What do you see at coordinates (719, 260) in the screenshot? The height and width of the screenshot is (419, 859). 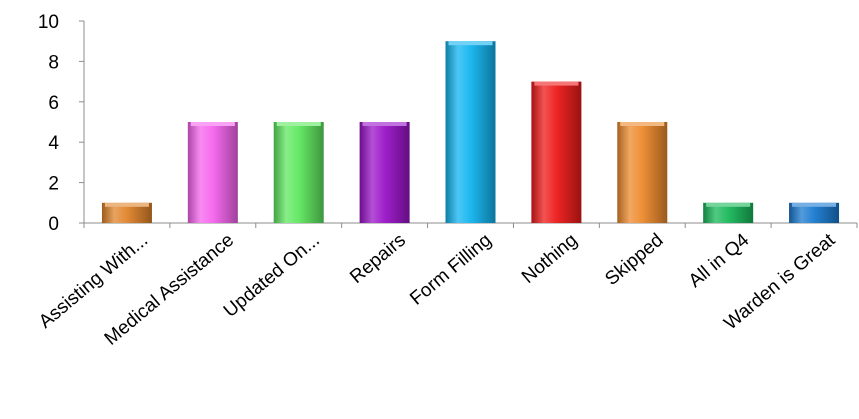 I see `x-category-label: All in Q4` at bounding box center [719, 260].